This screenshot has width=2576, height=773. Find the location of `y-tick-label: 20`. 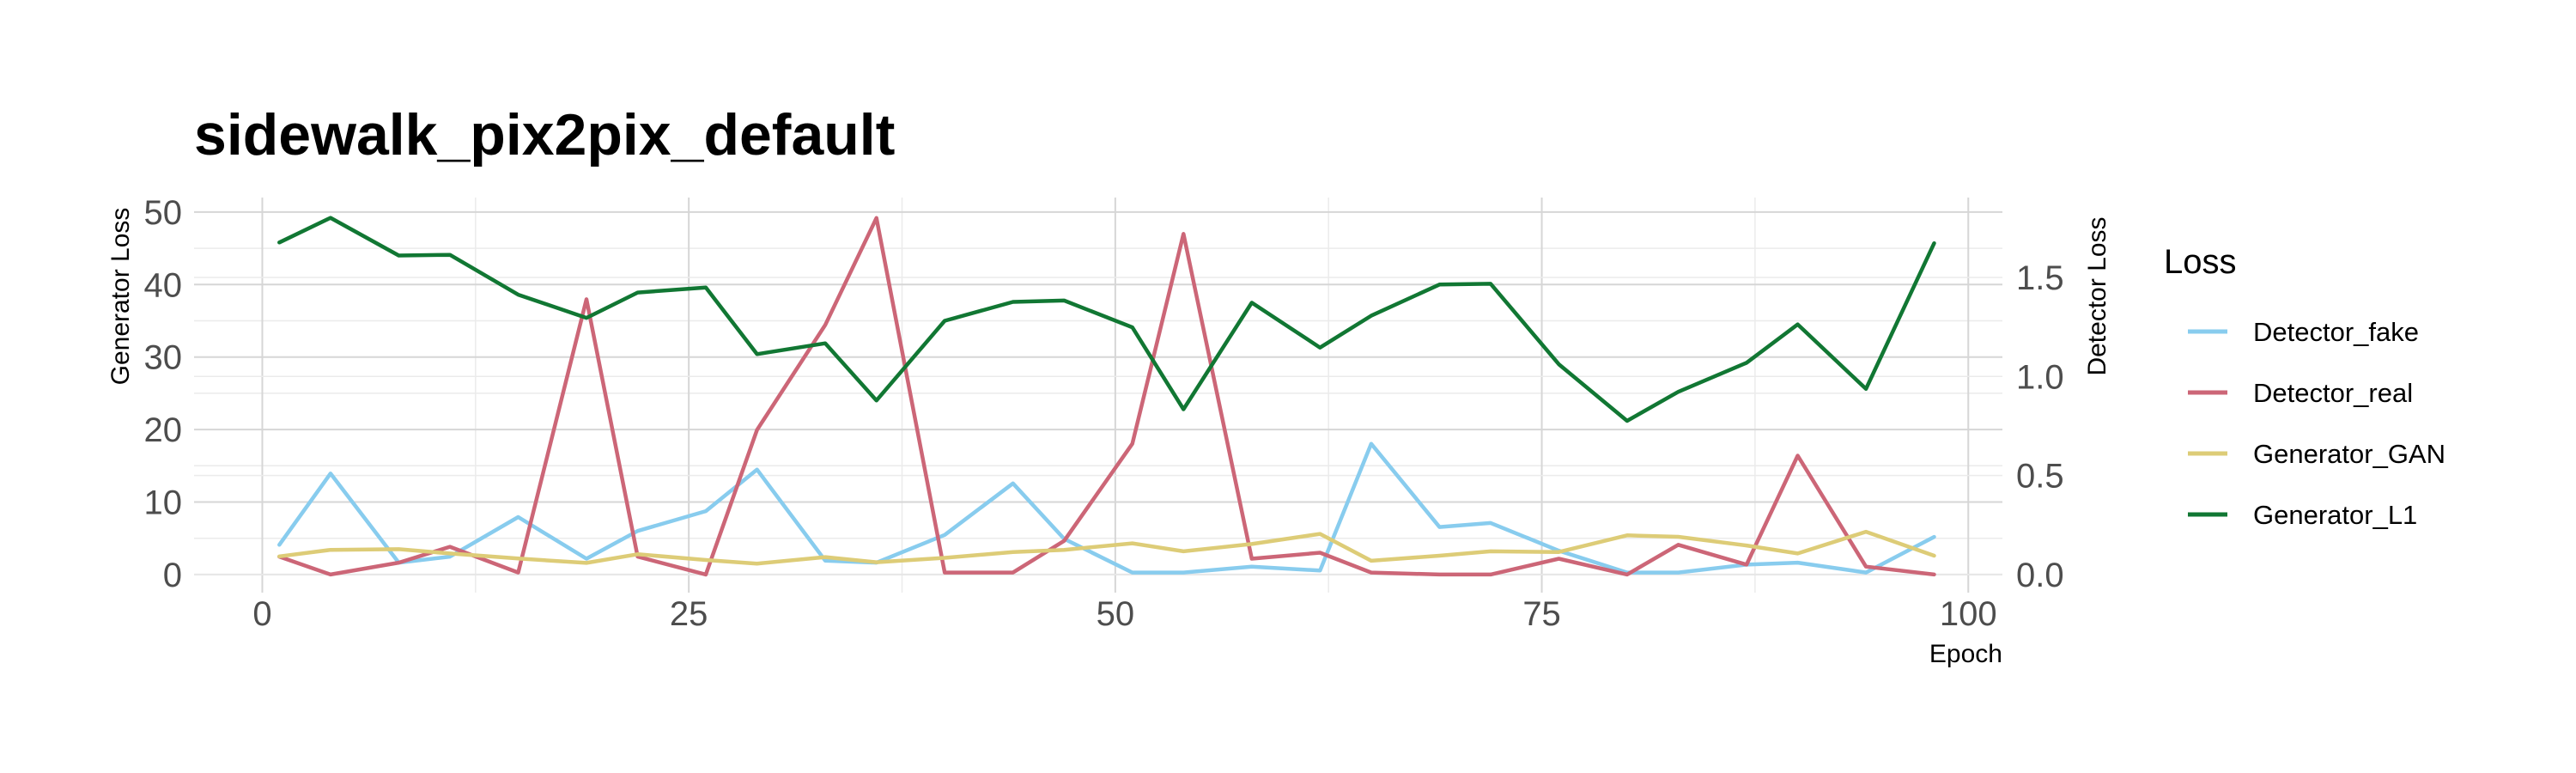

y-tick-label: 20 is located at coordinates (164, 430).